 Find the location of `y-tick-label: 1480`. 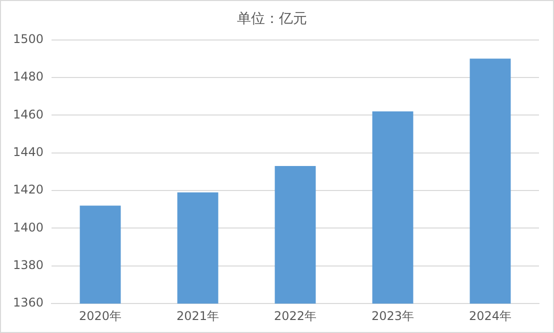

y-tick-label: 1480 is located at coordinates (28, 77).